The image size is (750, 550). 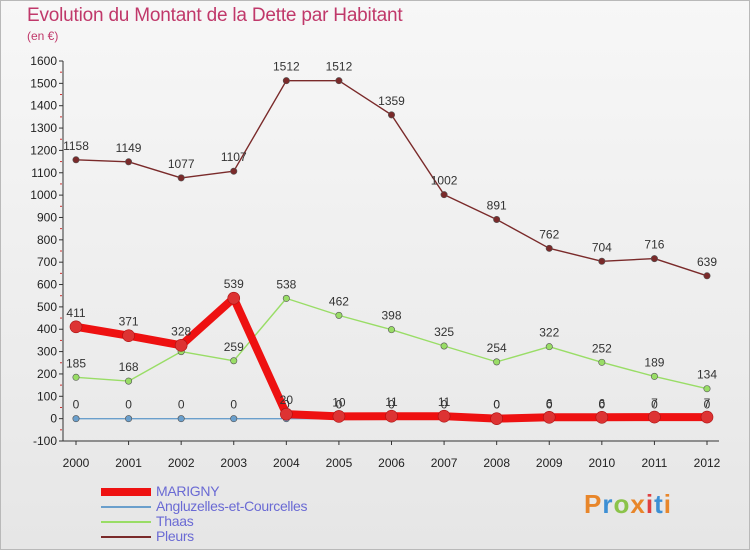 What do you see at coordinates (43, 106) in the screenshot?
I see `y-tick-label: 1400` at bounding box center [43, 106].